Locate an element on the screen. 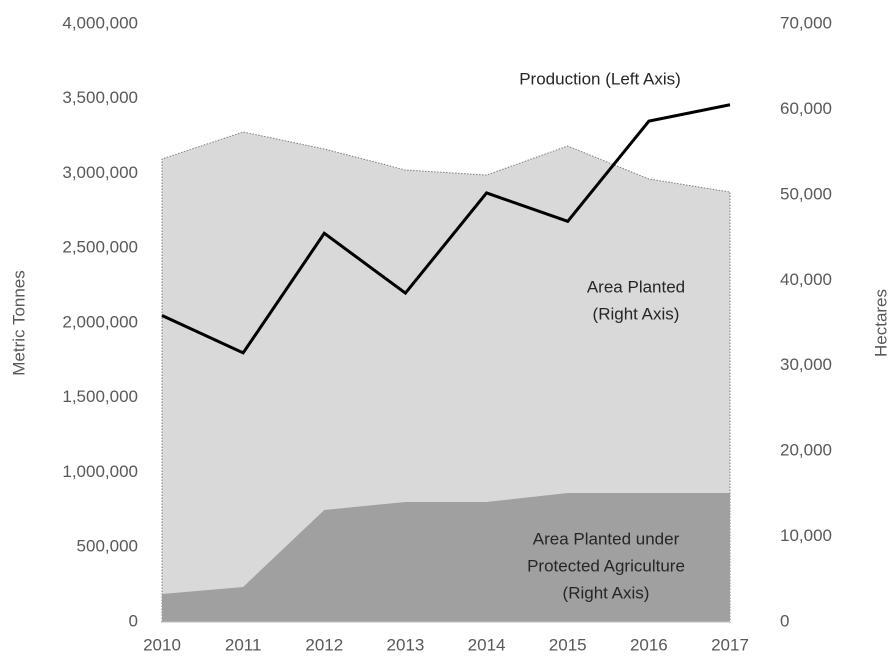  y2-tick-label: 10,000 is located at coordinates (806, 535).